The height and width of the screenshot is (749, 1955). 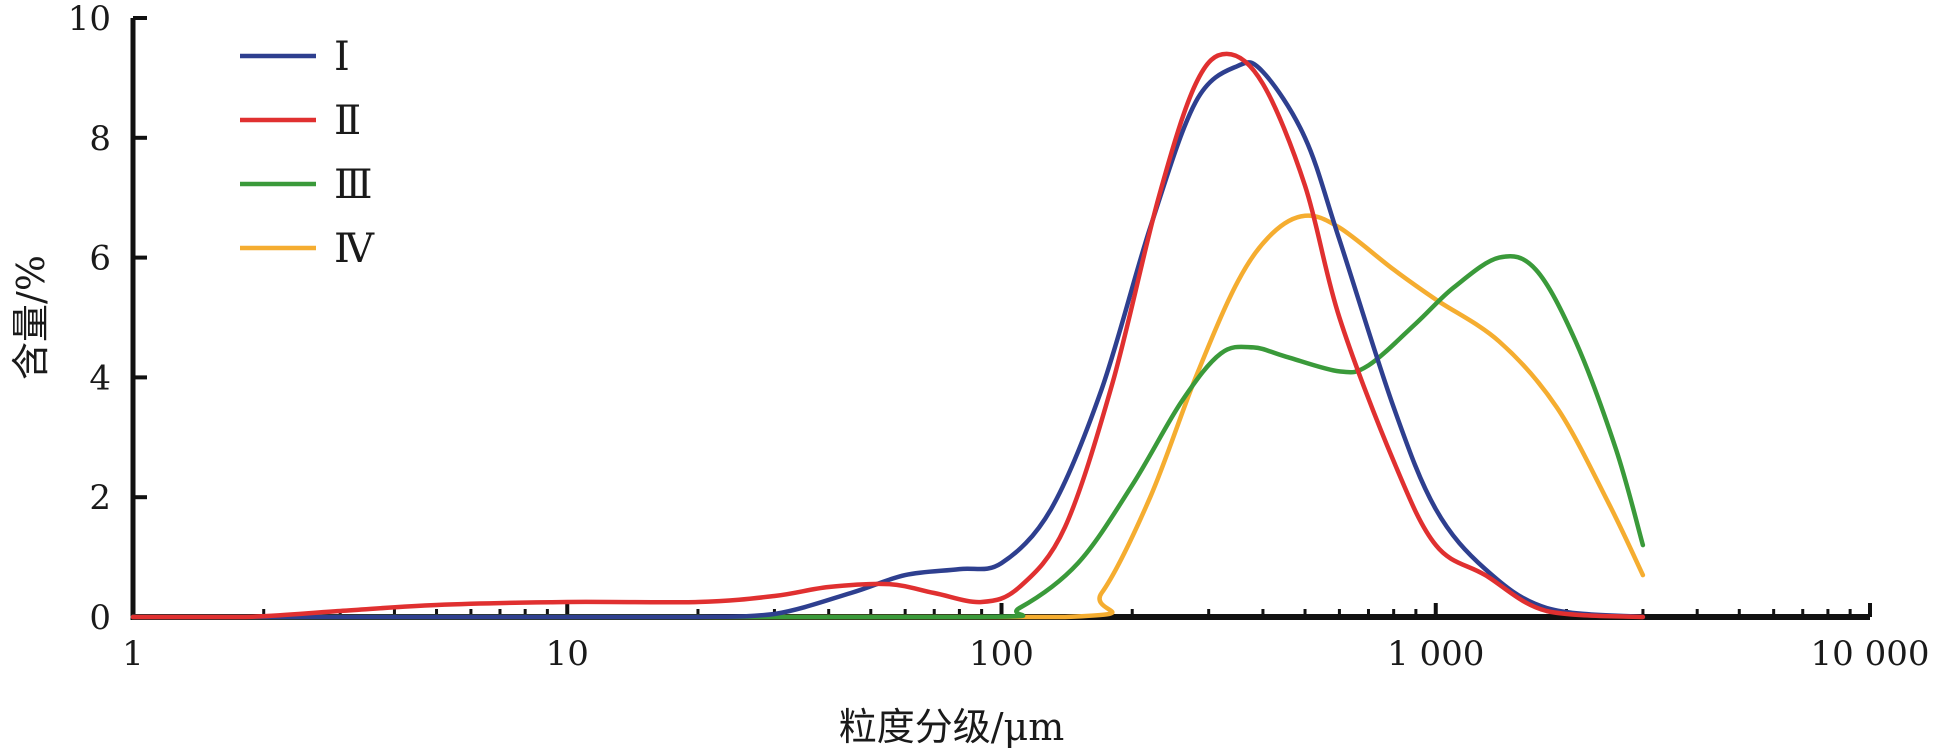 I want to click on legend-label: Ⅰ, so click(x=342, y=57).